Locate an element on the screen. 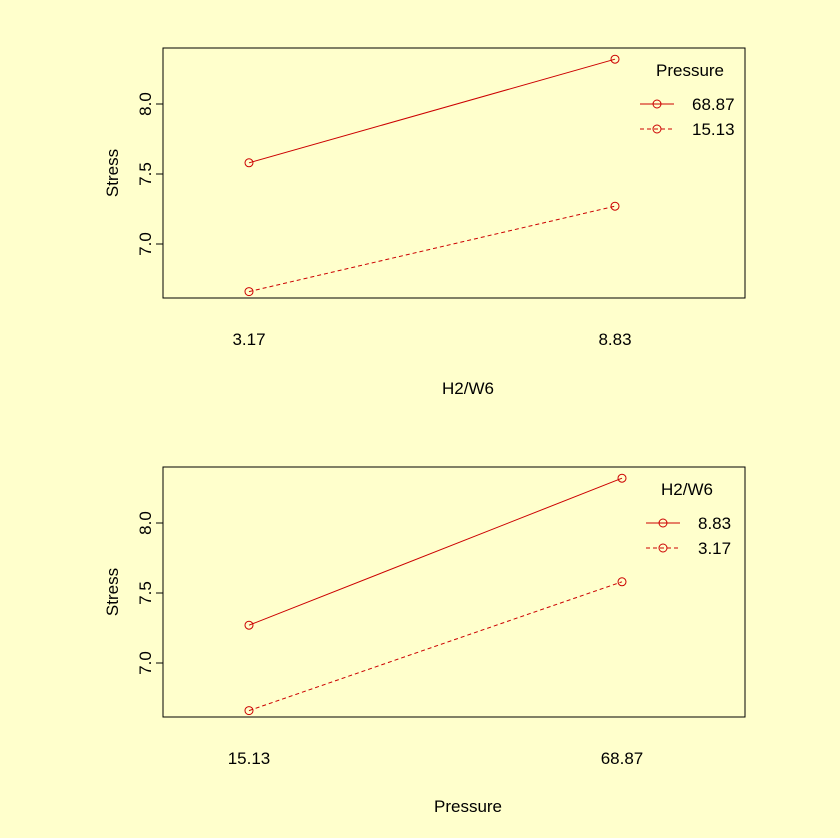  legend-label: 8.83 is located at coordinates (714, 523).